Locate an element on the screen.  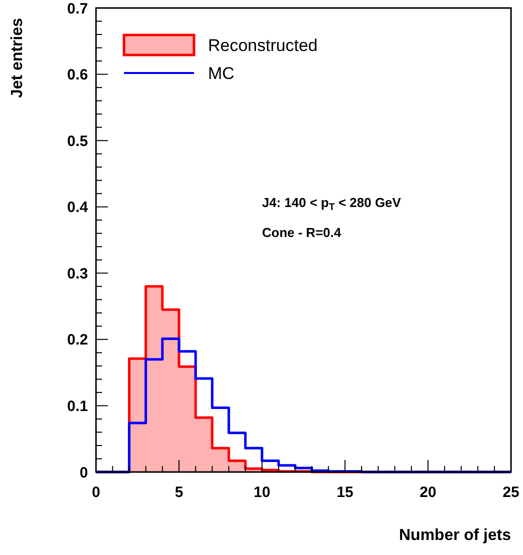
y-tick-label: 0.2 is located at coordinates (77, 340).